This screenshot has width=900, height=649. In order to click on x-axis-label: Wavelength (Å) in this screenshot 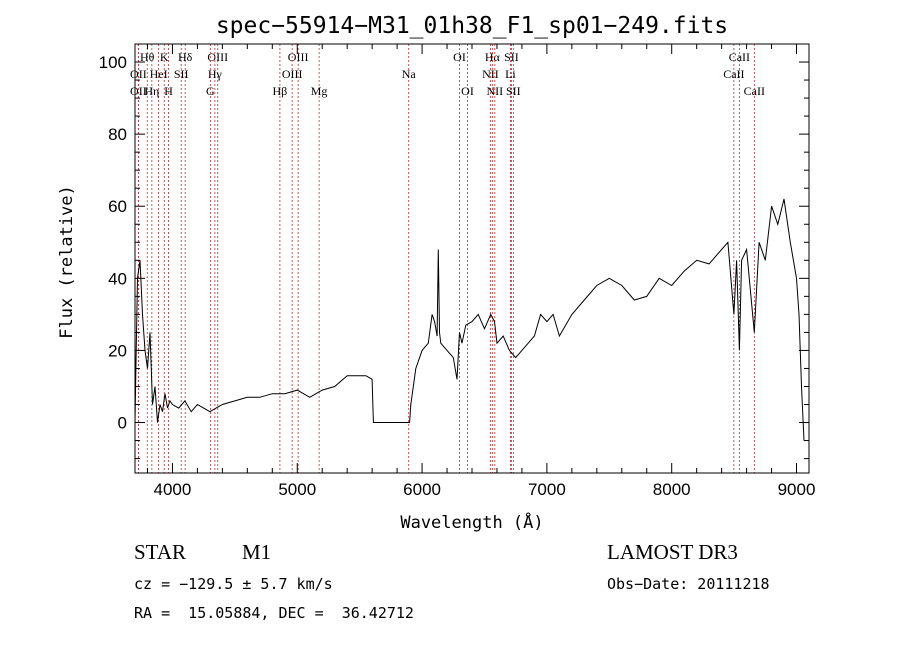, I will do `click(471, 522)`.